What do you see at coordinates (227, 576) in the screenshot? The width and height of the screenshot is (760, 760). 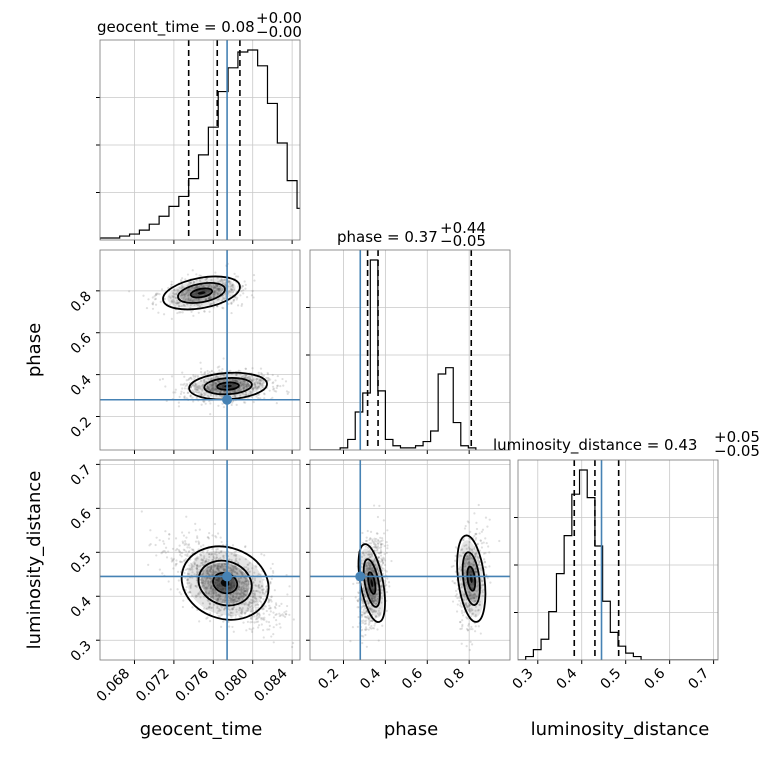 I see `truth-point-lumdist-vs-geocent` at bounding box center [227, 576].